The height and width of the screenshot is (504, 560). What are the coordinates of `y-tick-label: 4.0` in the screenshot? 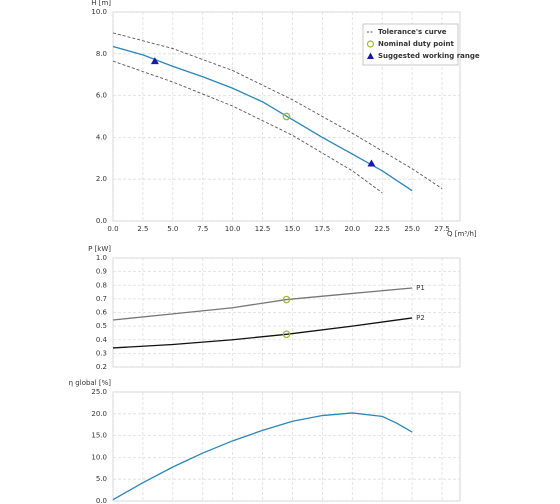 It's located at (101, 137).